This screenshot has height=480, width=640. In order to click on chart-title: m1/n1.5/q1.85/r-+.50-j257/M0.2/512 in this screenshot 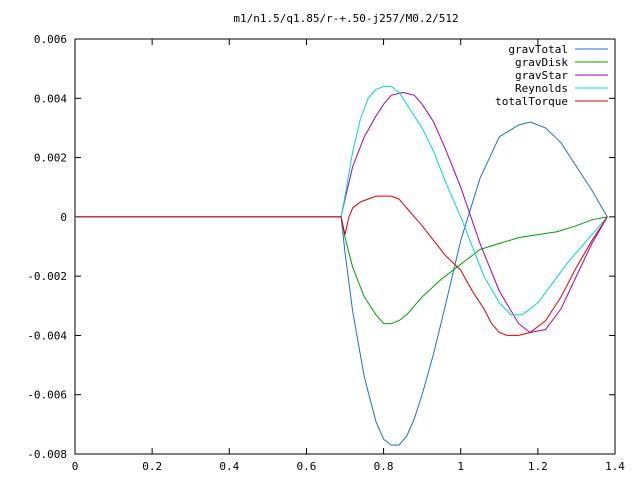, I will do `click(345, 18)`.